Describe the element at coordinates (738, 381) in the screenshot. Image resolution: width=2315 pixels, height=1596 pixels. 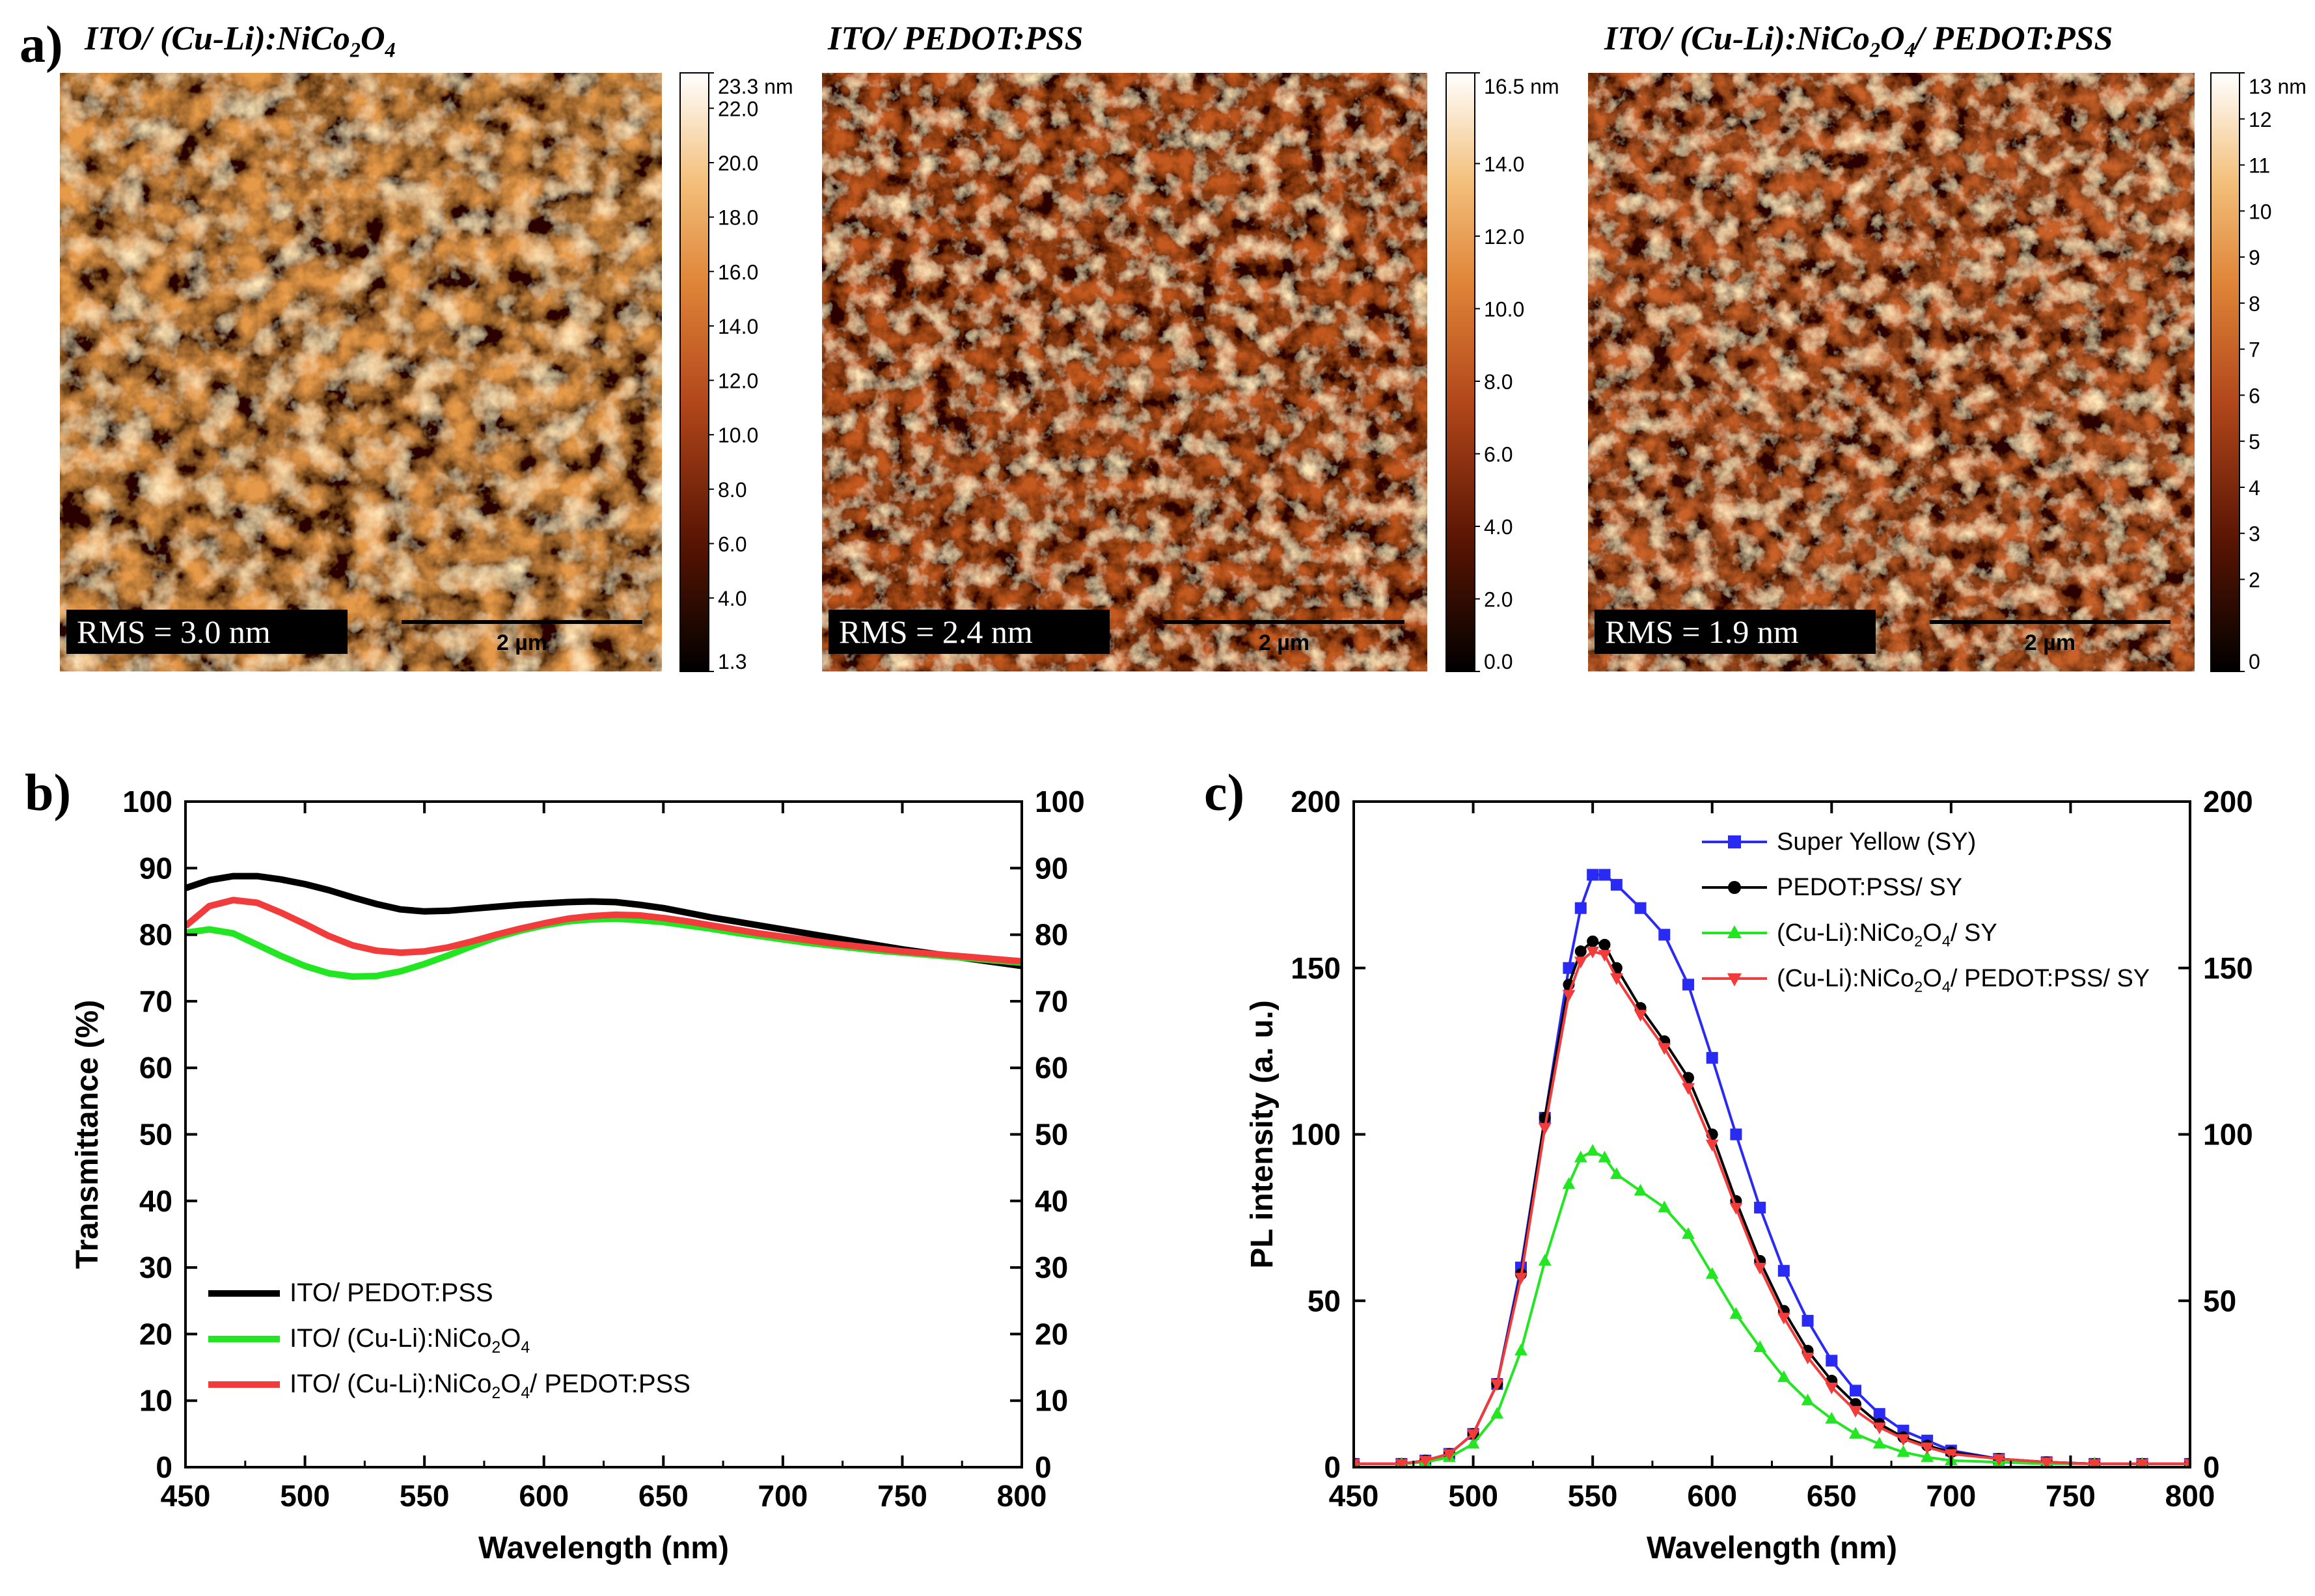
I see `colorbar-tick-label: 12.0` at that location.